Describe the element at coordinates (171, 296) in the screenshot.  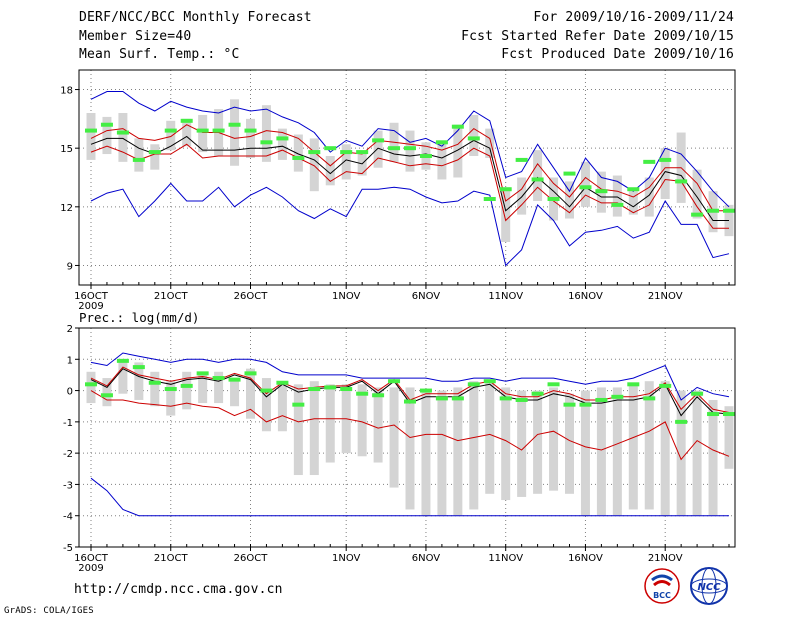
I see `x-tick-label: 21OCT` at that location.